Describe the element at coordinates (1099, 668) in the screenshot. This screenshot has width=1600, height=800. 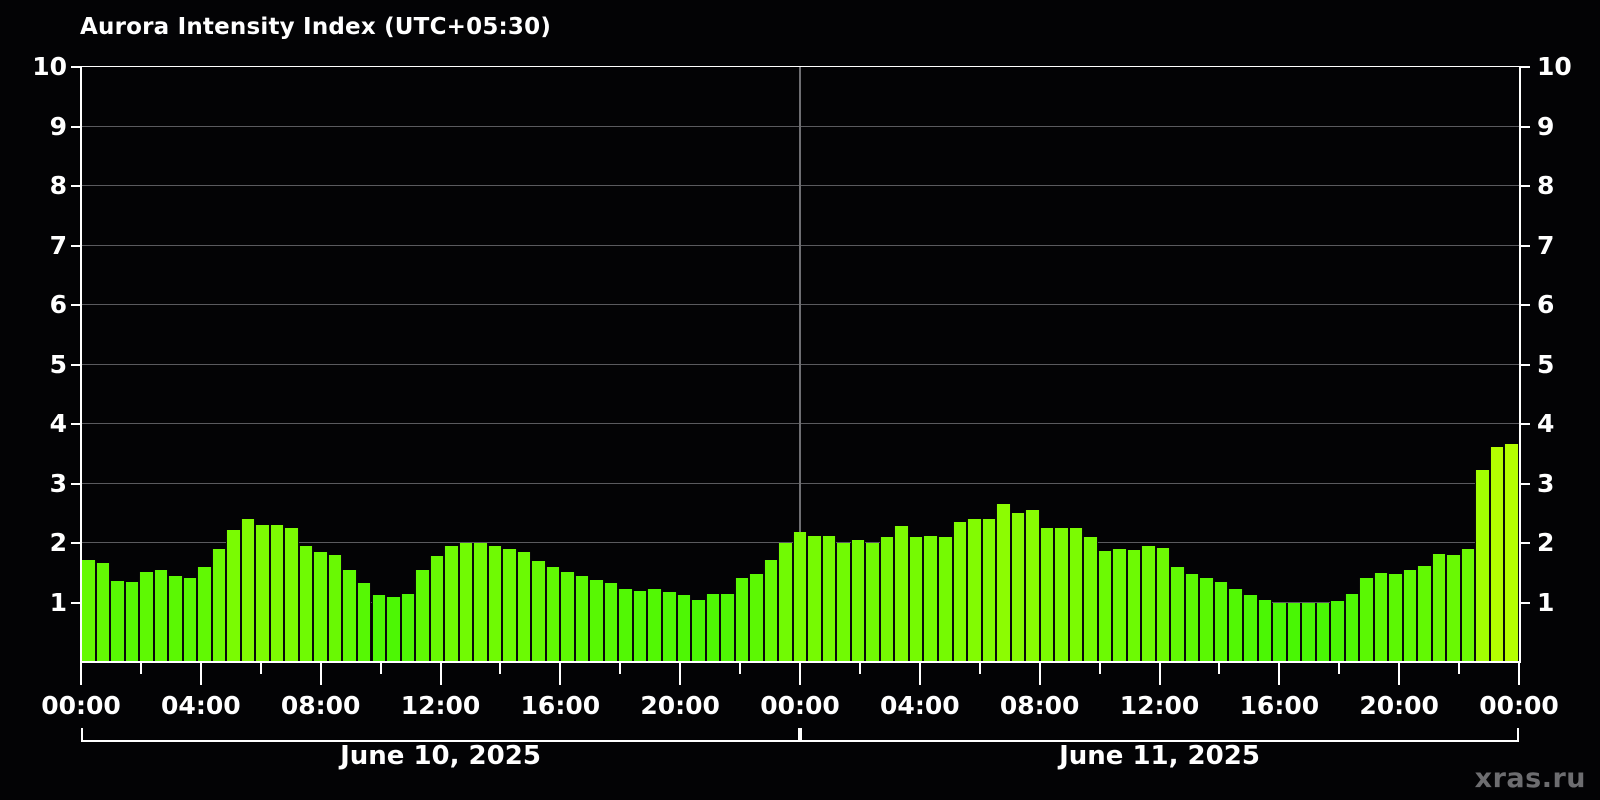
I see `x-tick-34h` at that location.